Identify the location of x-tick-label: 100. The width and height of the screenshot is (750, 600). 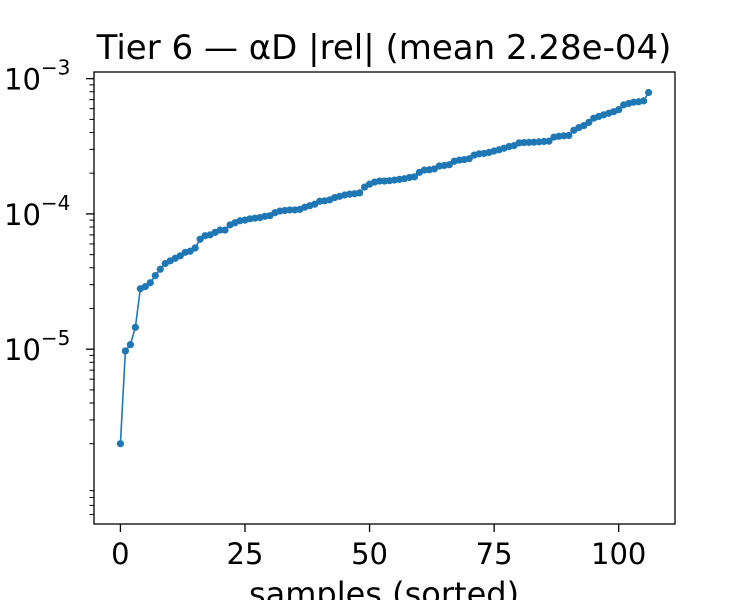
(618, 554).